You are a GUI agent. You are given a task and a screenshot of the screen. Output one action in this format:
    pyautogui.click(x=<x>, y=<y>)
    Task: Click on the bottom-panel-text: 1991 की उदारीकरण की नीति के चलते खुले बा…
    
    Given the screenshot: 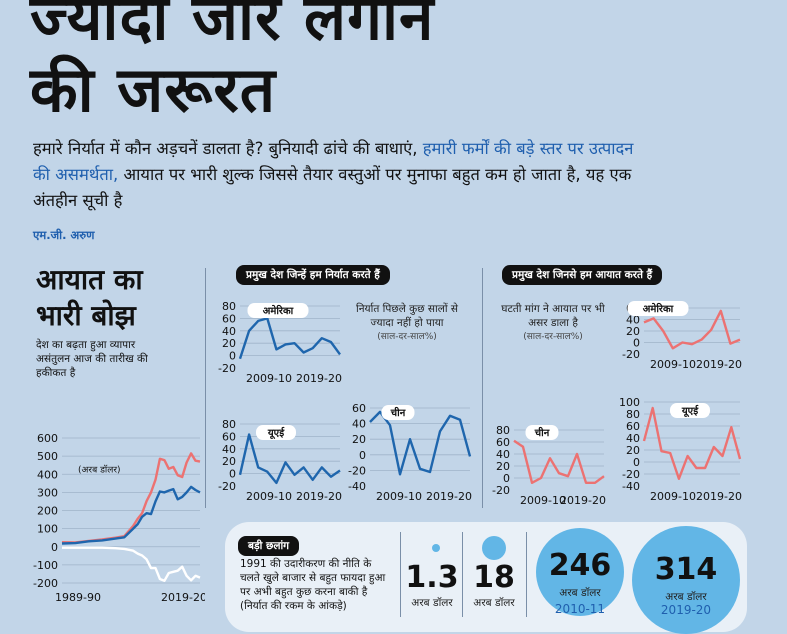 What is the action you would take?
    pyautogui.click(x=313, y=585)
    